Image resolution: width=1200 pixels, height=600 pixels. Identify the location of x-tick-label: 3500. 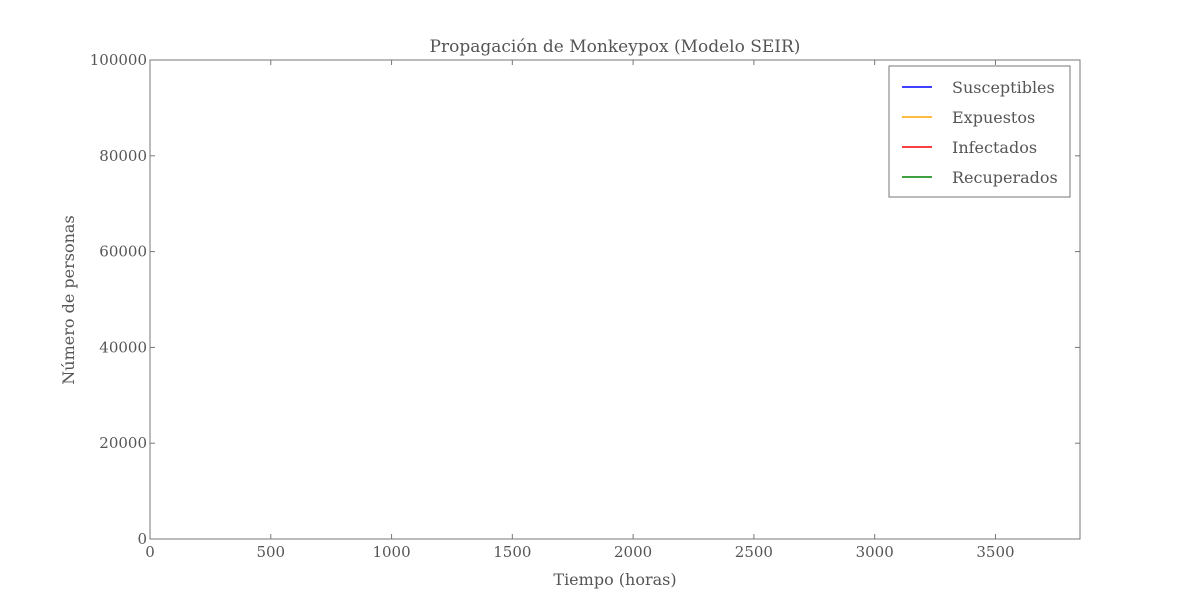
(995, 552).